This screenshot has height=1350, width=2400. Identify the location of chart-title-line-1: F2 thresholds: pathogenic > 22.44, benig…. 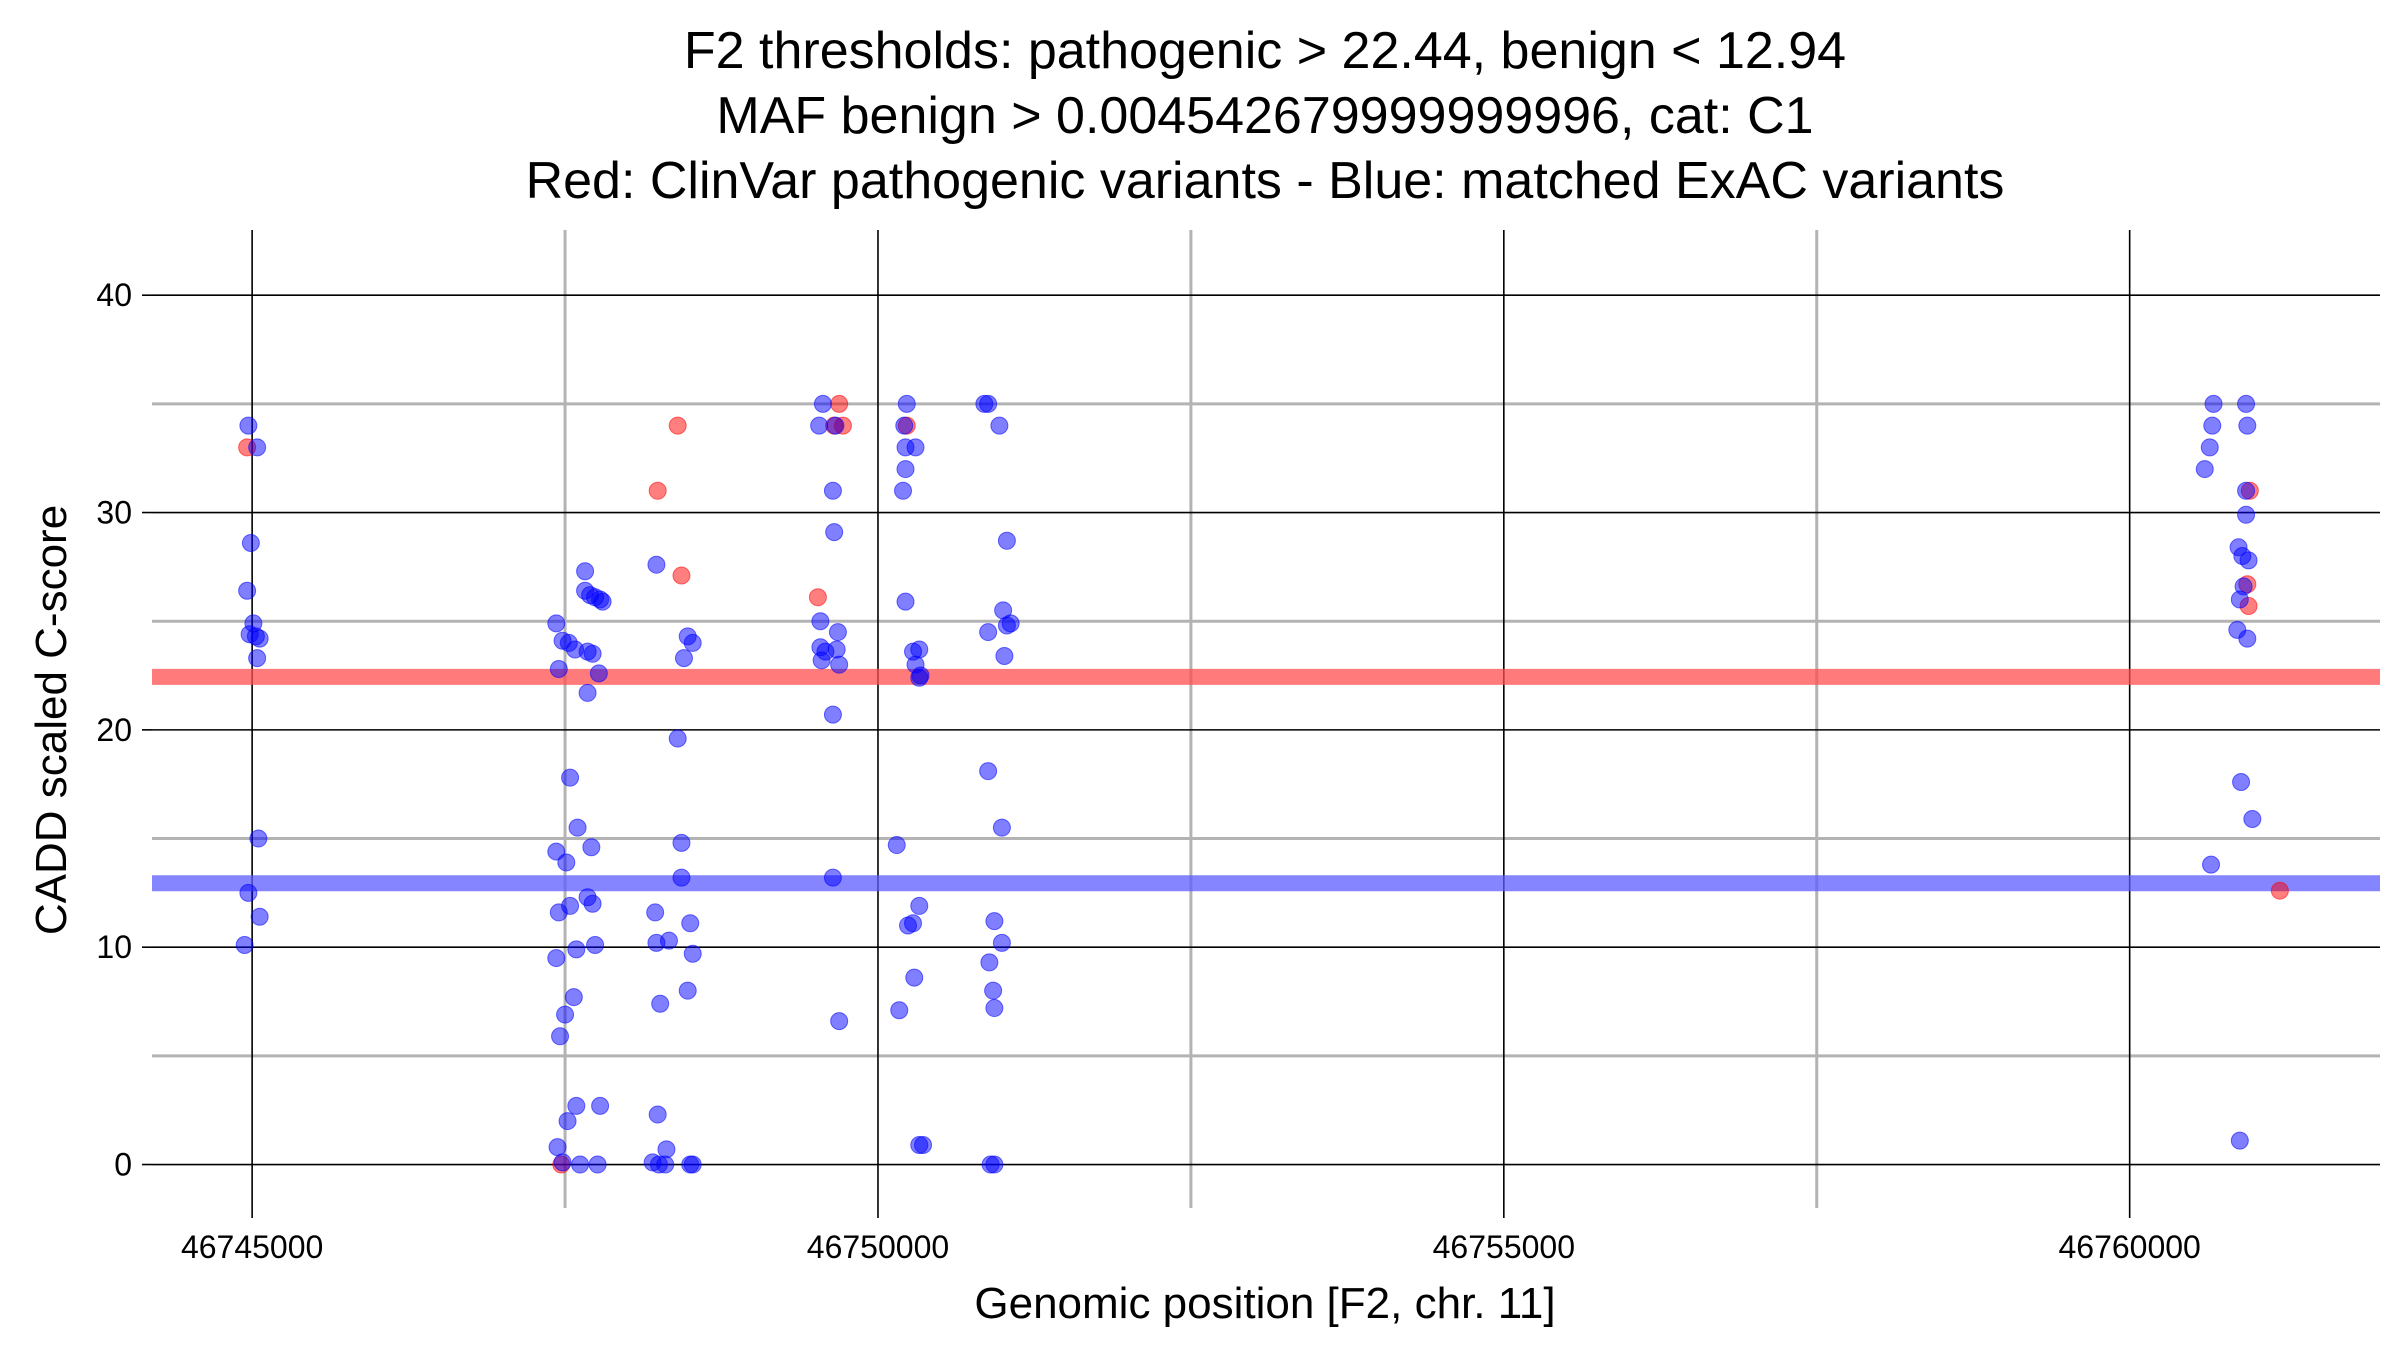
(1265, 51).